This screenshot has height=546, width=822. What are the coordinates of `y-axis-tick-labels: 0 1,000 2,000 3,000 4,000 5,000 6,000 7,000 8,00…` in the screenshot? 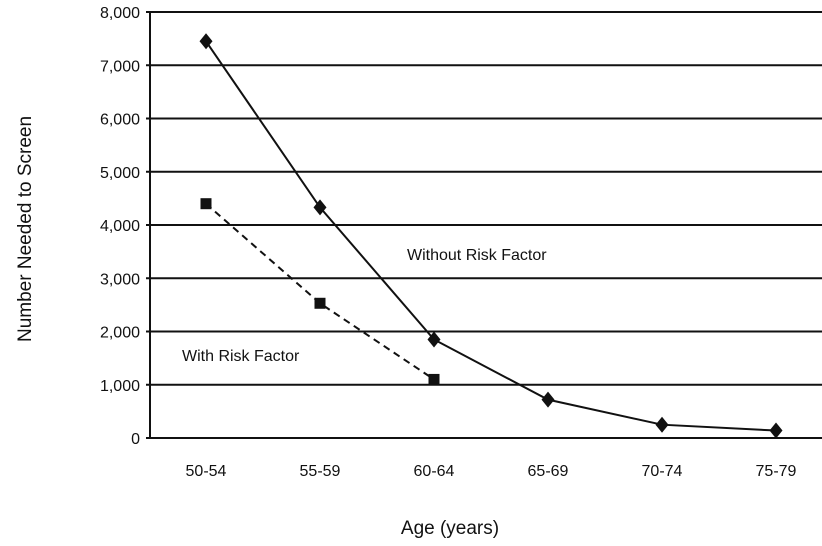 It's located at (120, 226).